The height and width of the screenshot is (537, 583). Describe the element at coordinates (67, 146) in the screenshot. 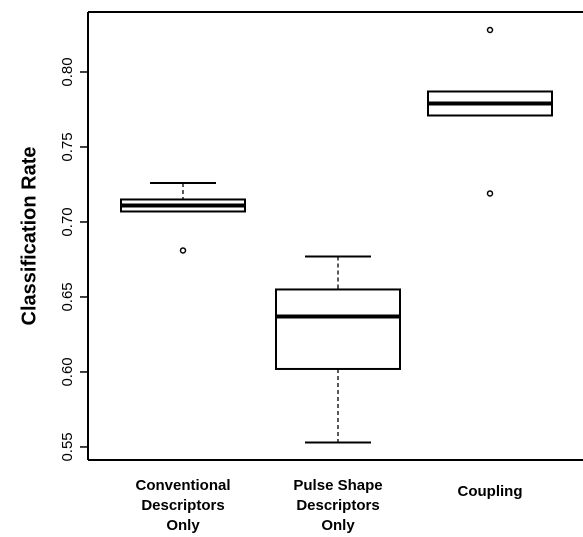

I see `y-tick-label: 0.75` at that location.